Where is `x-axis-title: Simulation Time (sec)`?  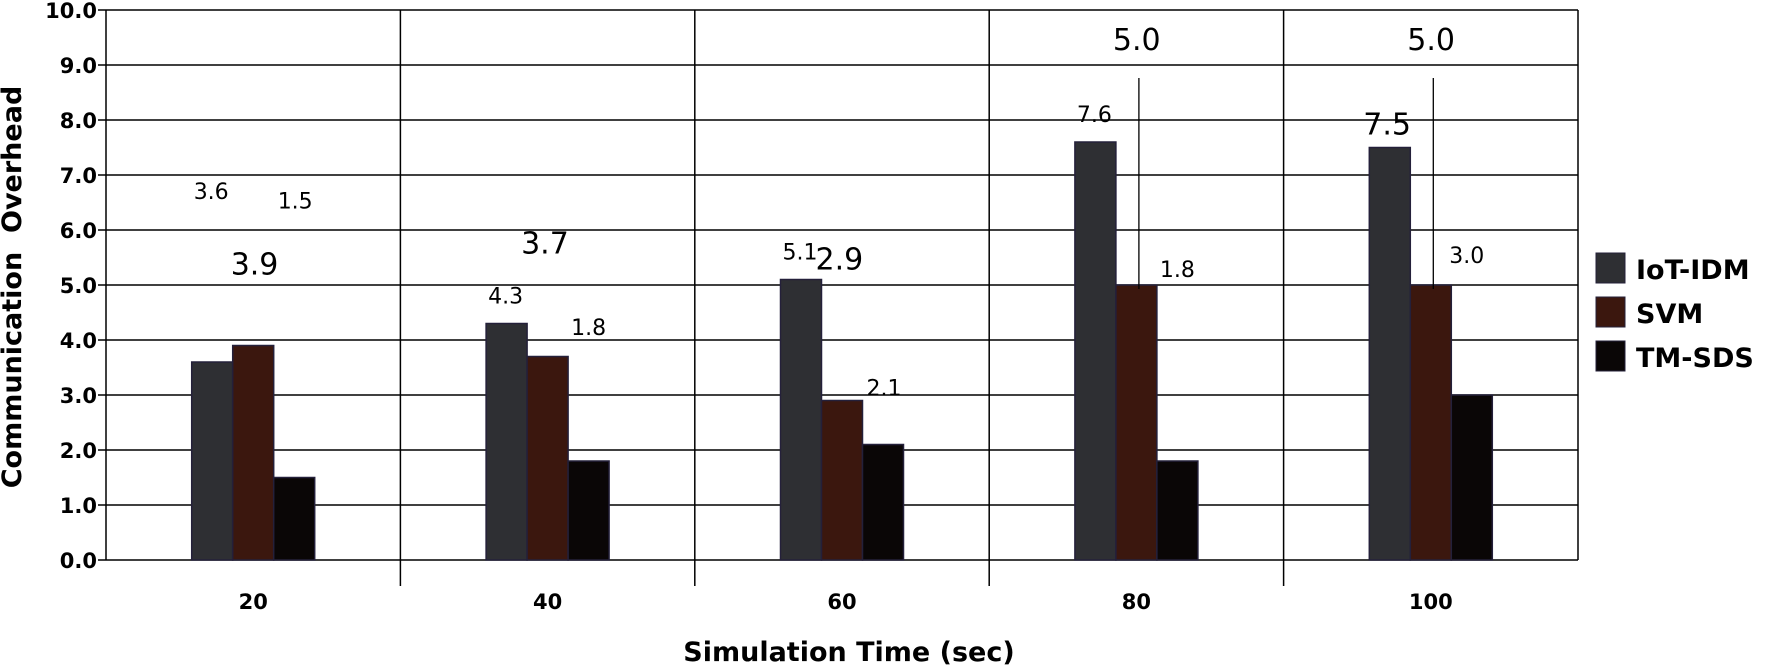
x-axis-title: Simulation Time (sec) is located at coordinates (848, 652).